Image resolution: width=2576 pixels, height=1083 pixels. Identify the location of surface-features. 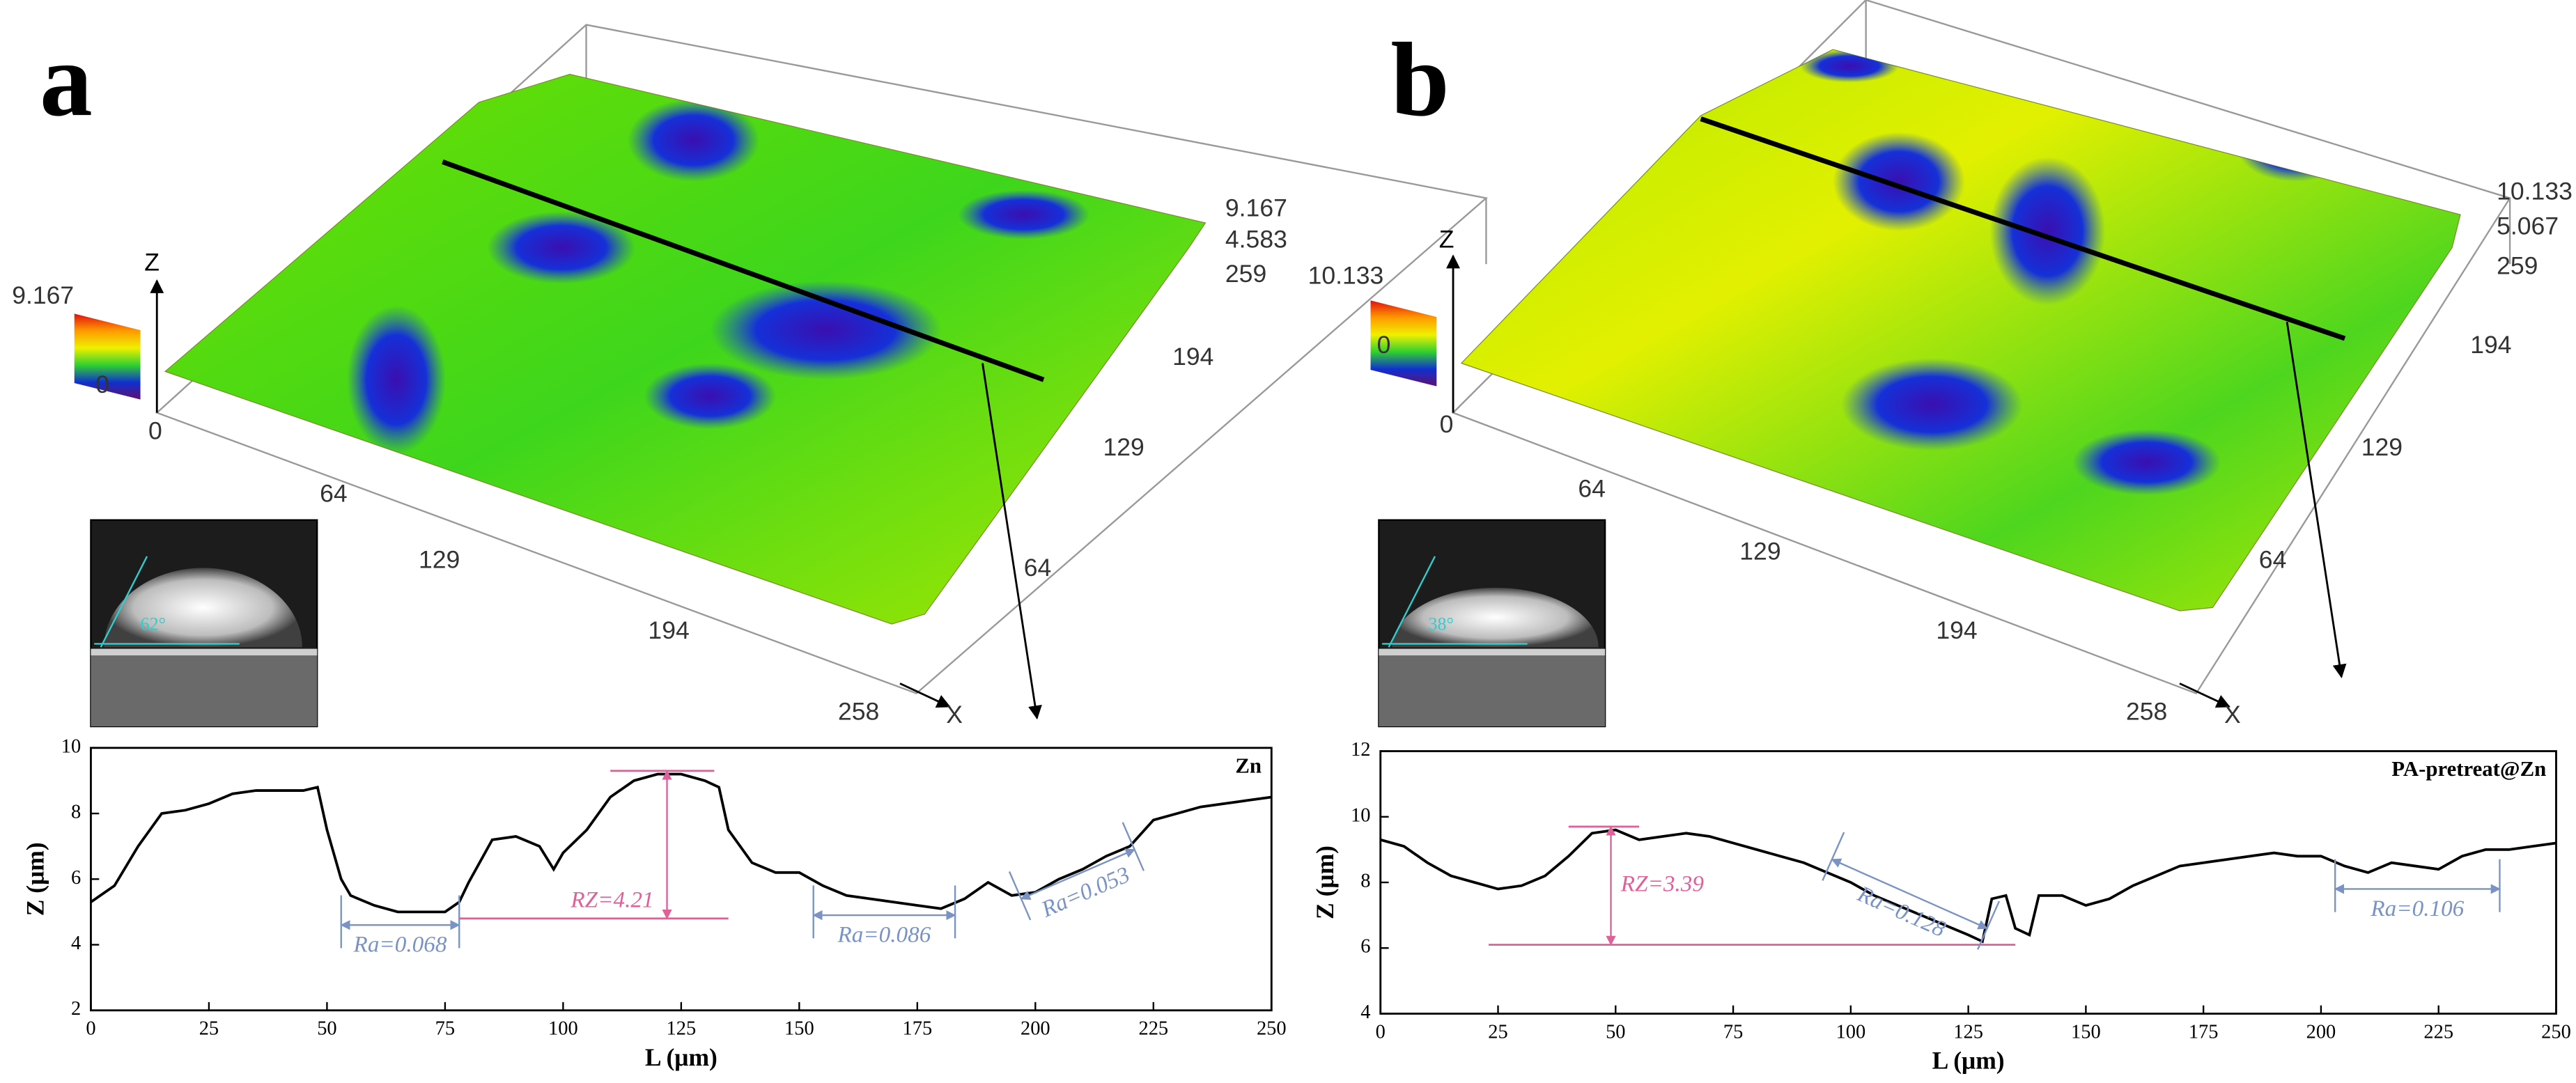
(718, 276).